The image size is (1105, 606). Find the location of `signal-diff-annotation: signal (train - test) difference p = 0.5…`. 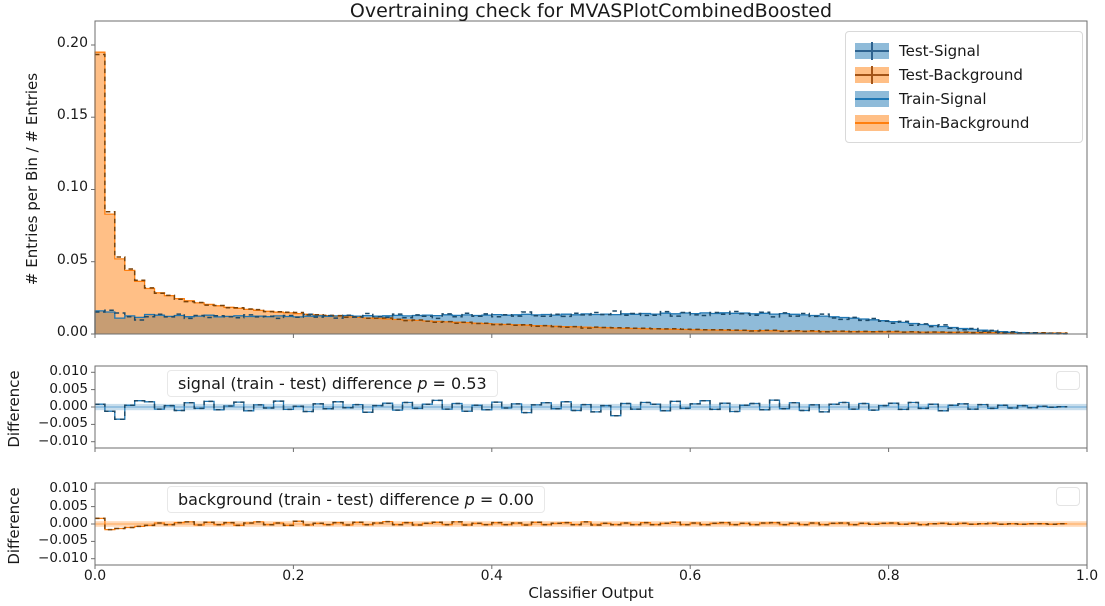

signal-diff-annotation: signal (train - test) difference p = 0.5… is located at coordinates (332, 383).